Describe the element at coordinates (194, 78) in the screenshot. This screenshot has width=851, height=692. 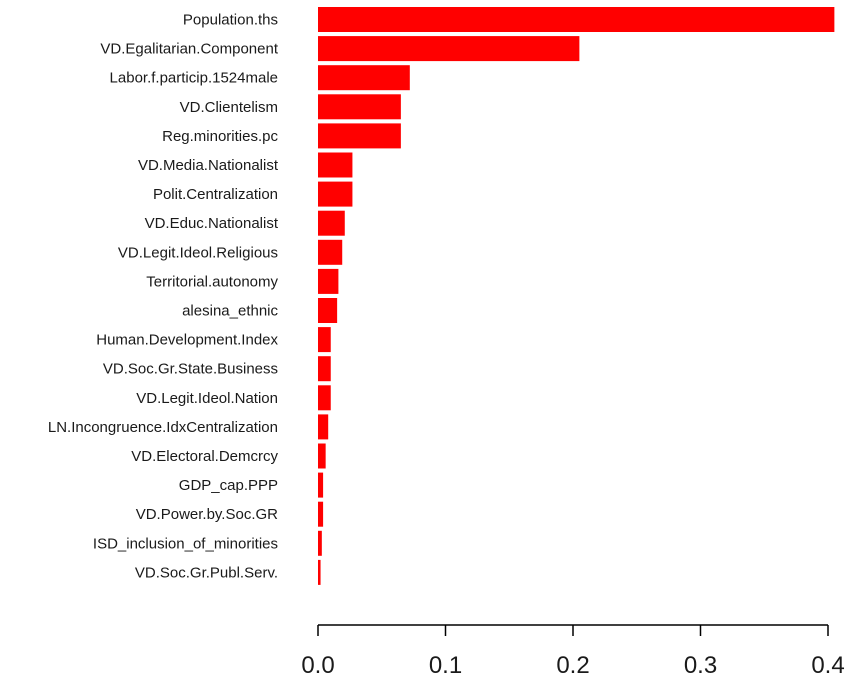
I see `category-label: Labor.f.particip.1524male` at that location.